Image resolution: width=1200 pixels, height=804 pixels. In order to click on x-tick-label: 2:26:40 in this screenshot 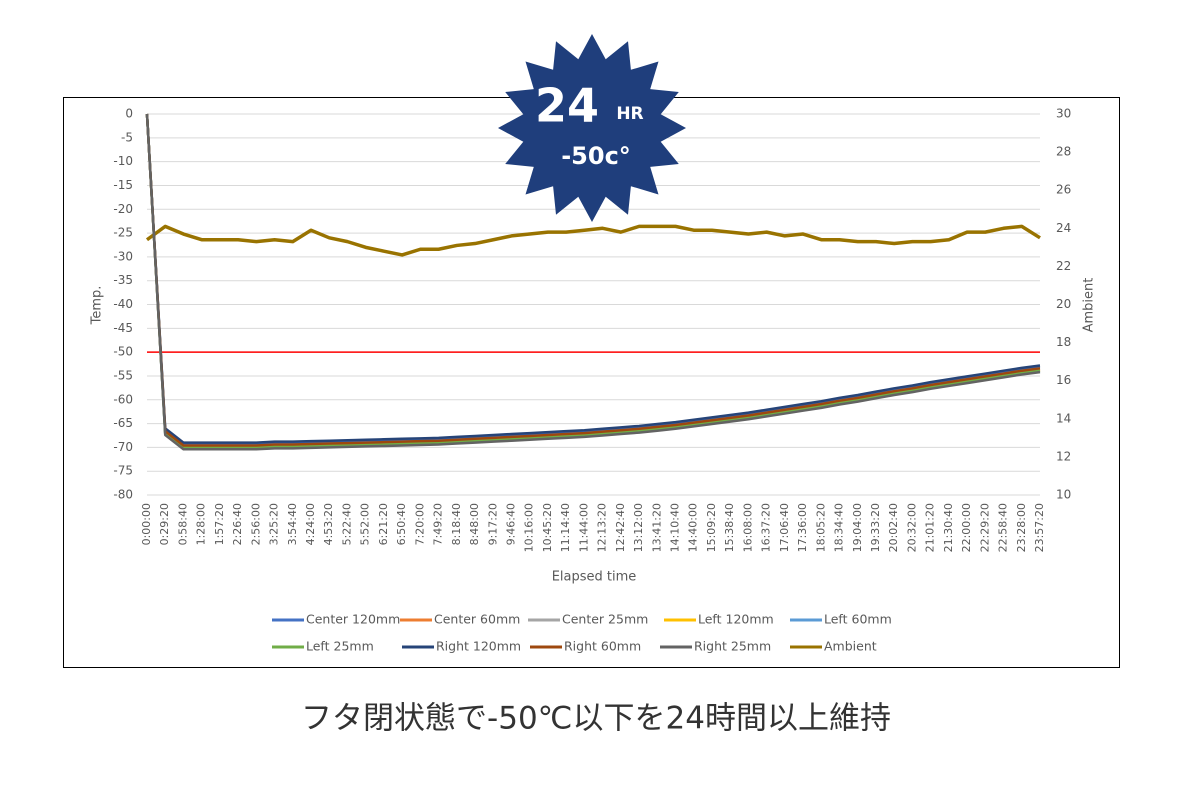, I will do `click(237, 524)`.